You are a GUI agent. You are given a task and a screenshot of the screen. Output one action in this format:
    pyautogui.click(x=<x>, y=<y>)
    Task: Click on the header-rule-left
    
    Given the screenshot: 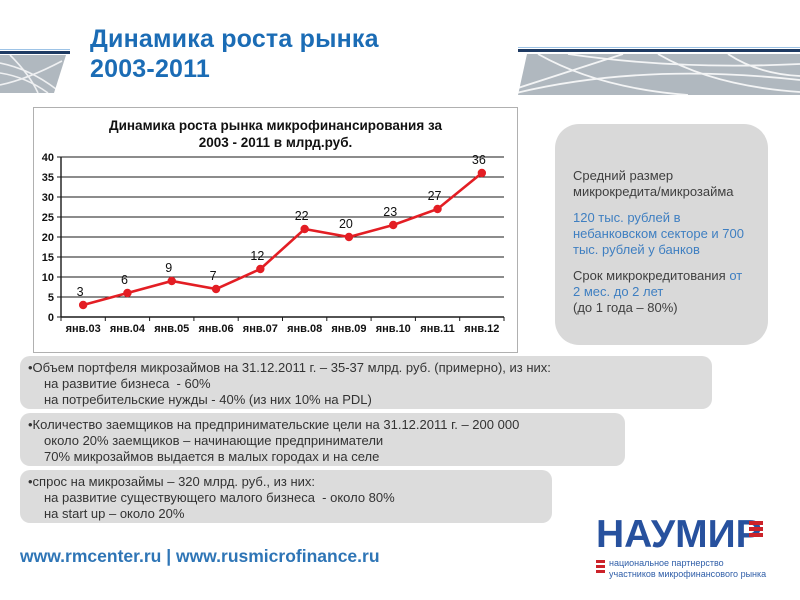 What is the action you would take?
    pyautogui.click(x=35, y=51)
    